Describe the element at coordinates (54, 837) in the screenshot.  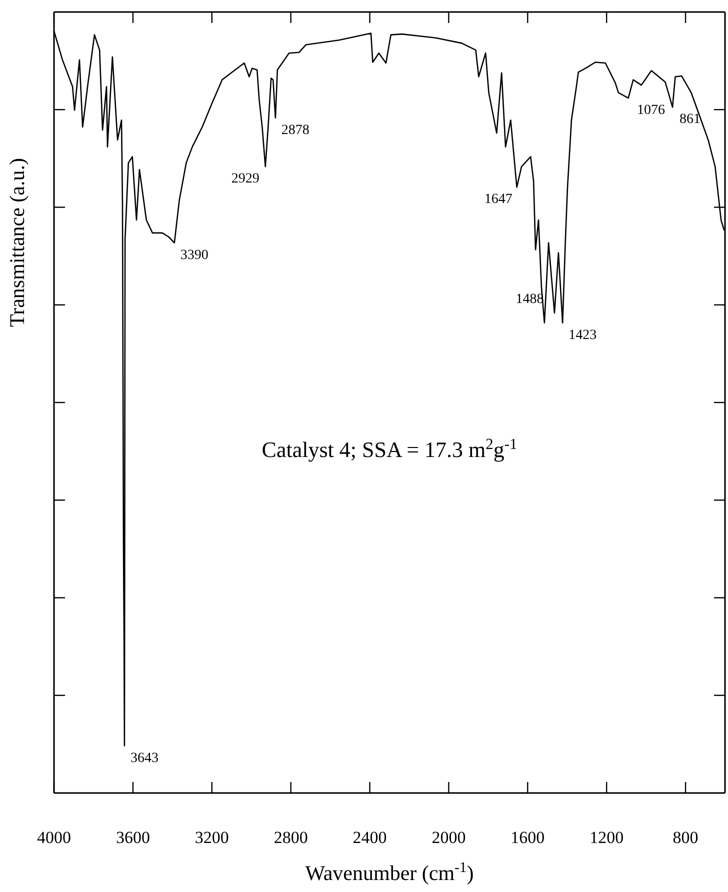
I see `x-tick-label: 4000` at that location.